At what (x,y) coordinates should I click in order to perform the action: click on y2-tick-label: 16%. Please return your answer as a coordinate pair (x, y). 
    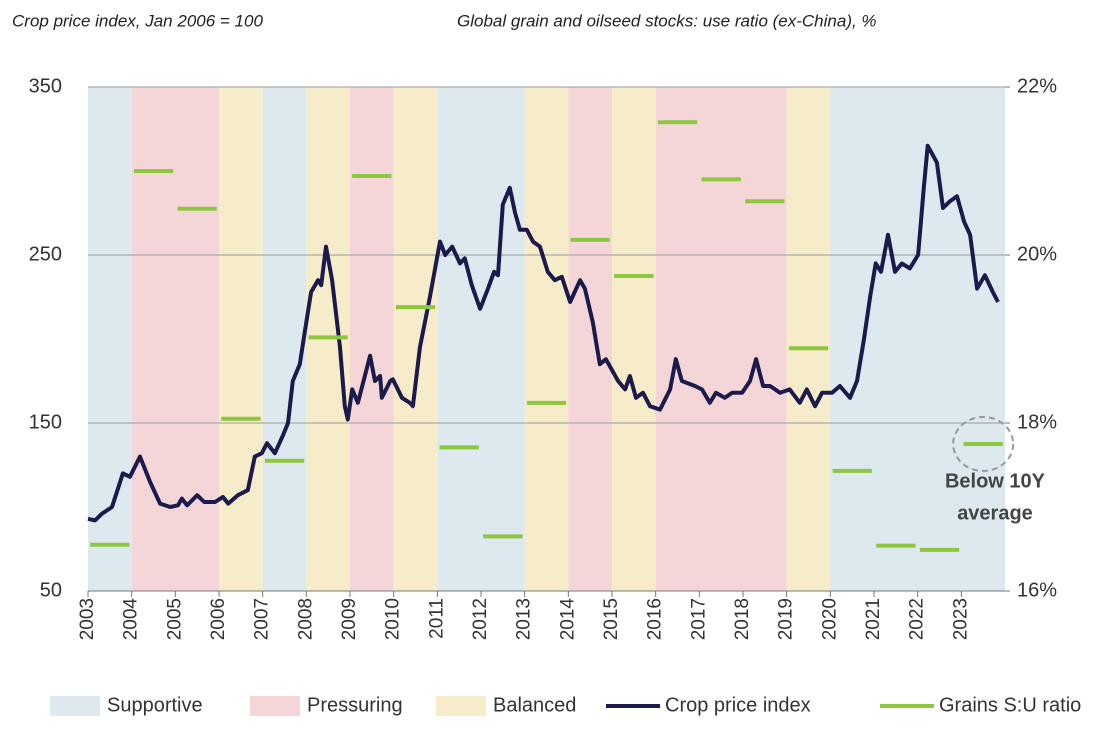
    Looking at the image, I should click on (1037, 590).